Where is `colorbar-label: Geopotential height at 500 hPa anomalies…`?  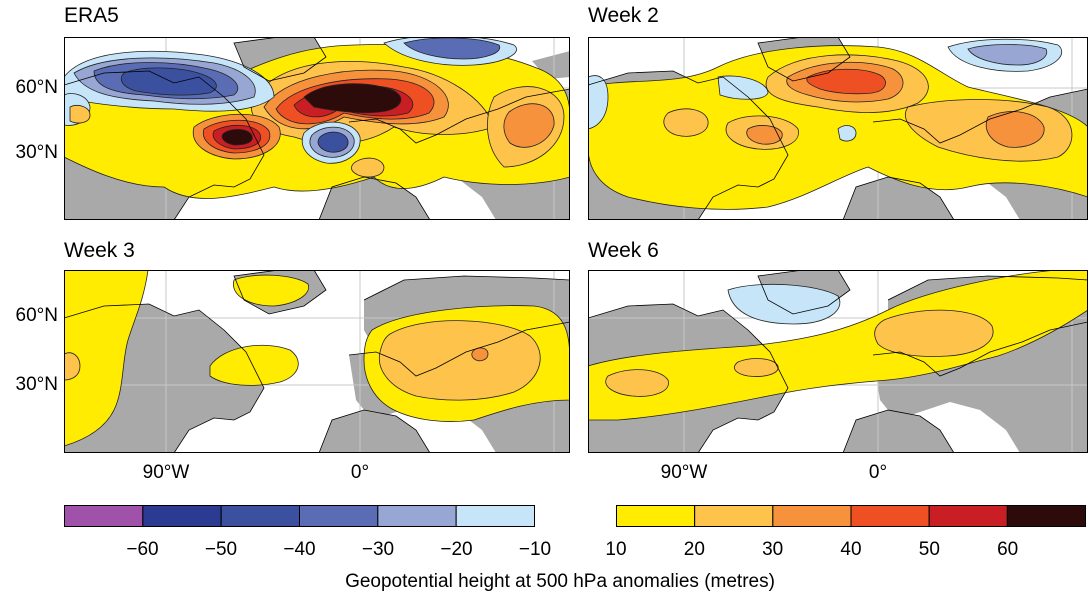
colorbar-label: Geopotential height at 500 hPa anomalies… is located at coordinates (560, 581).